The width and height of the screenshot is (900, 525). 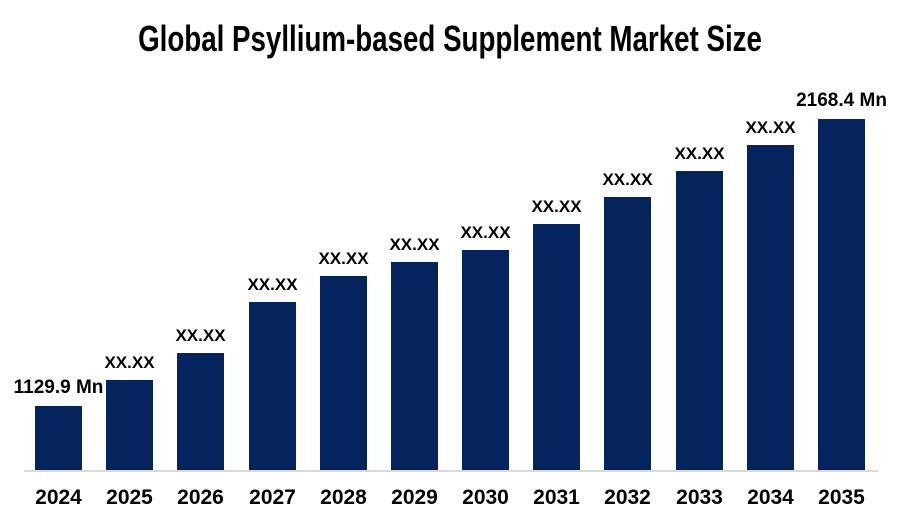 I want to click on bar-group: 2168.4 Mn 2035, so click(x=841, y=294).